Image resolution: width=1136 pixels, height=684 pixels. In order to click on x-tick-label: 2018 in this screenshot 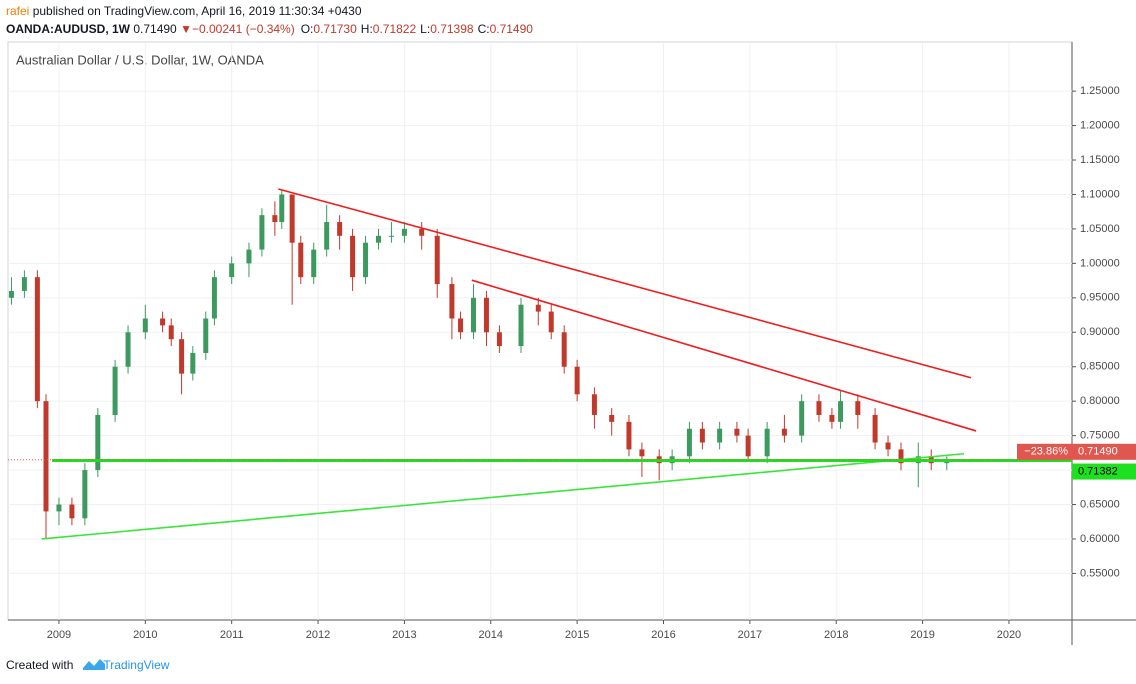, I will do `click(836, 635)`.